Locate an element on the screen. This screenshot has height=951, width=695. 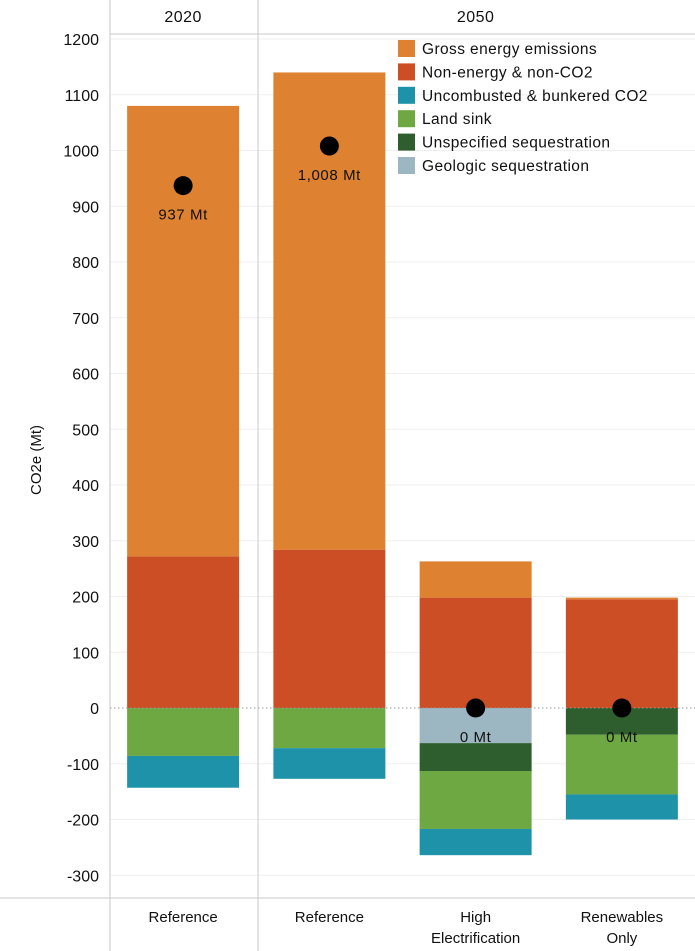
y-tick-label: 0 is located at coordinates (94, 709).